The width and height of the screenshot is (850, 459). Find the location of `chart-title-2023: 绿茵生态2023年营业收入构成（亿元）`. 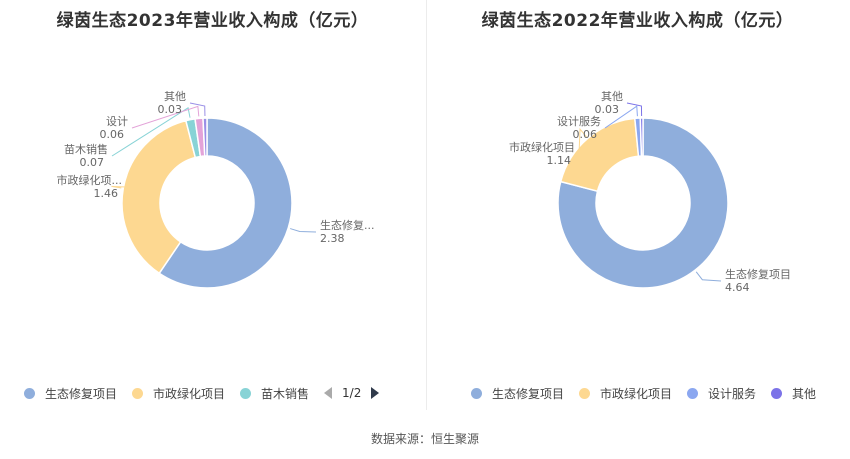

chart-title-2023: 绿茵生态2023年营业收入构成（亿元） is located at coordinates (212, 21).